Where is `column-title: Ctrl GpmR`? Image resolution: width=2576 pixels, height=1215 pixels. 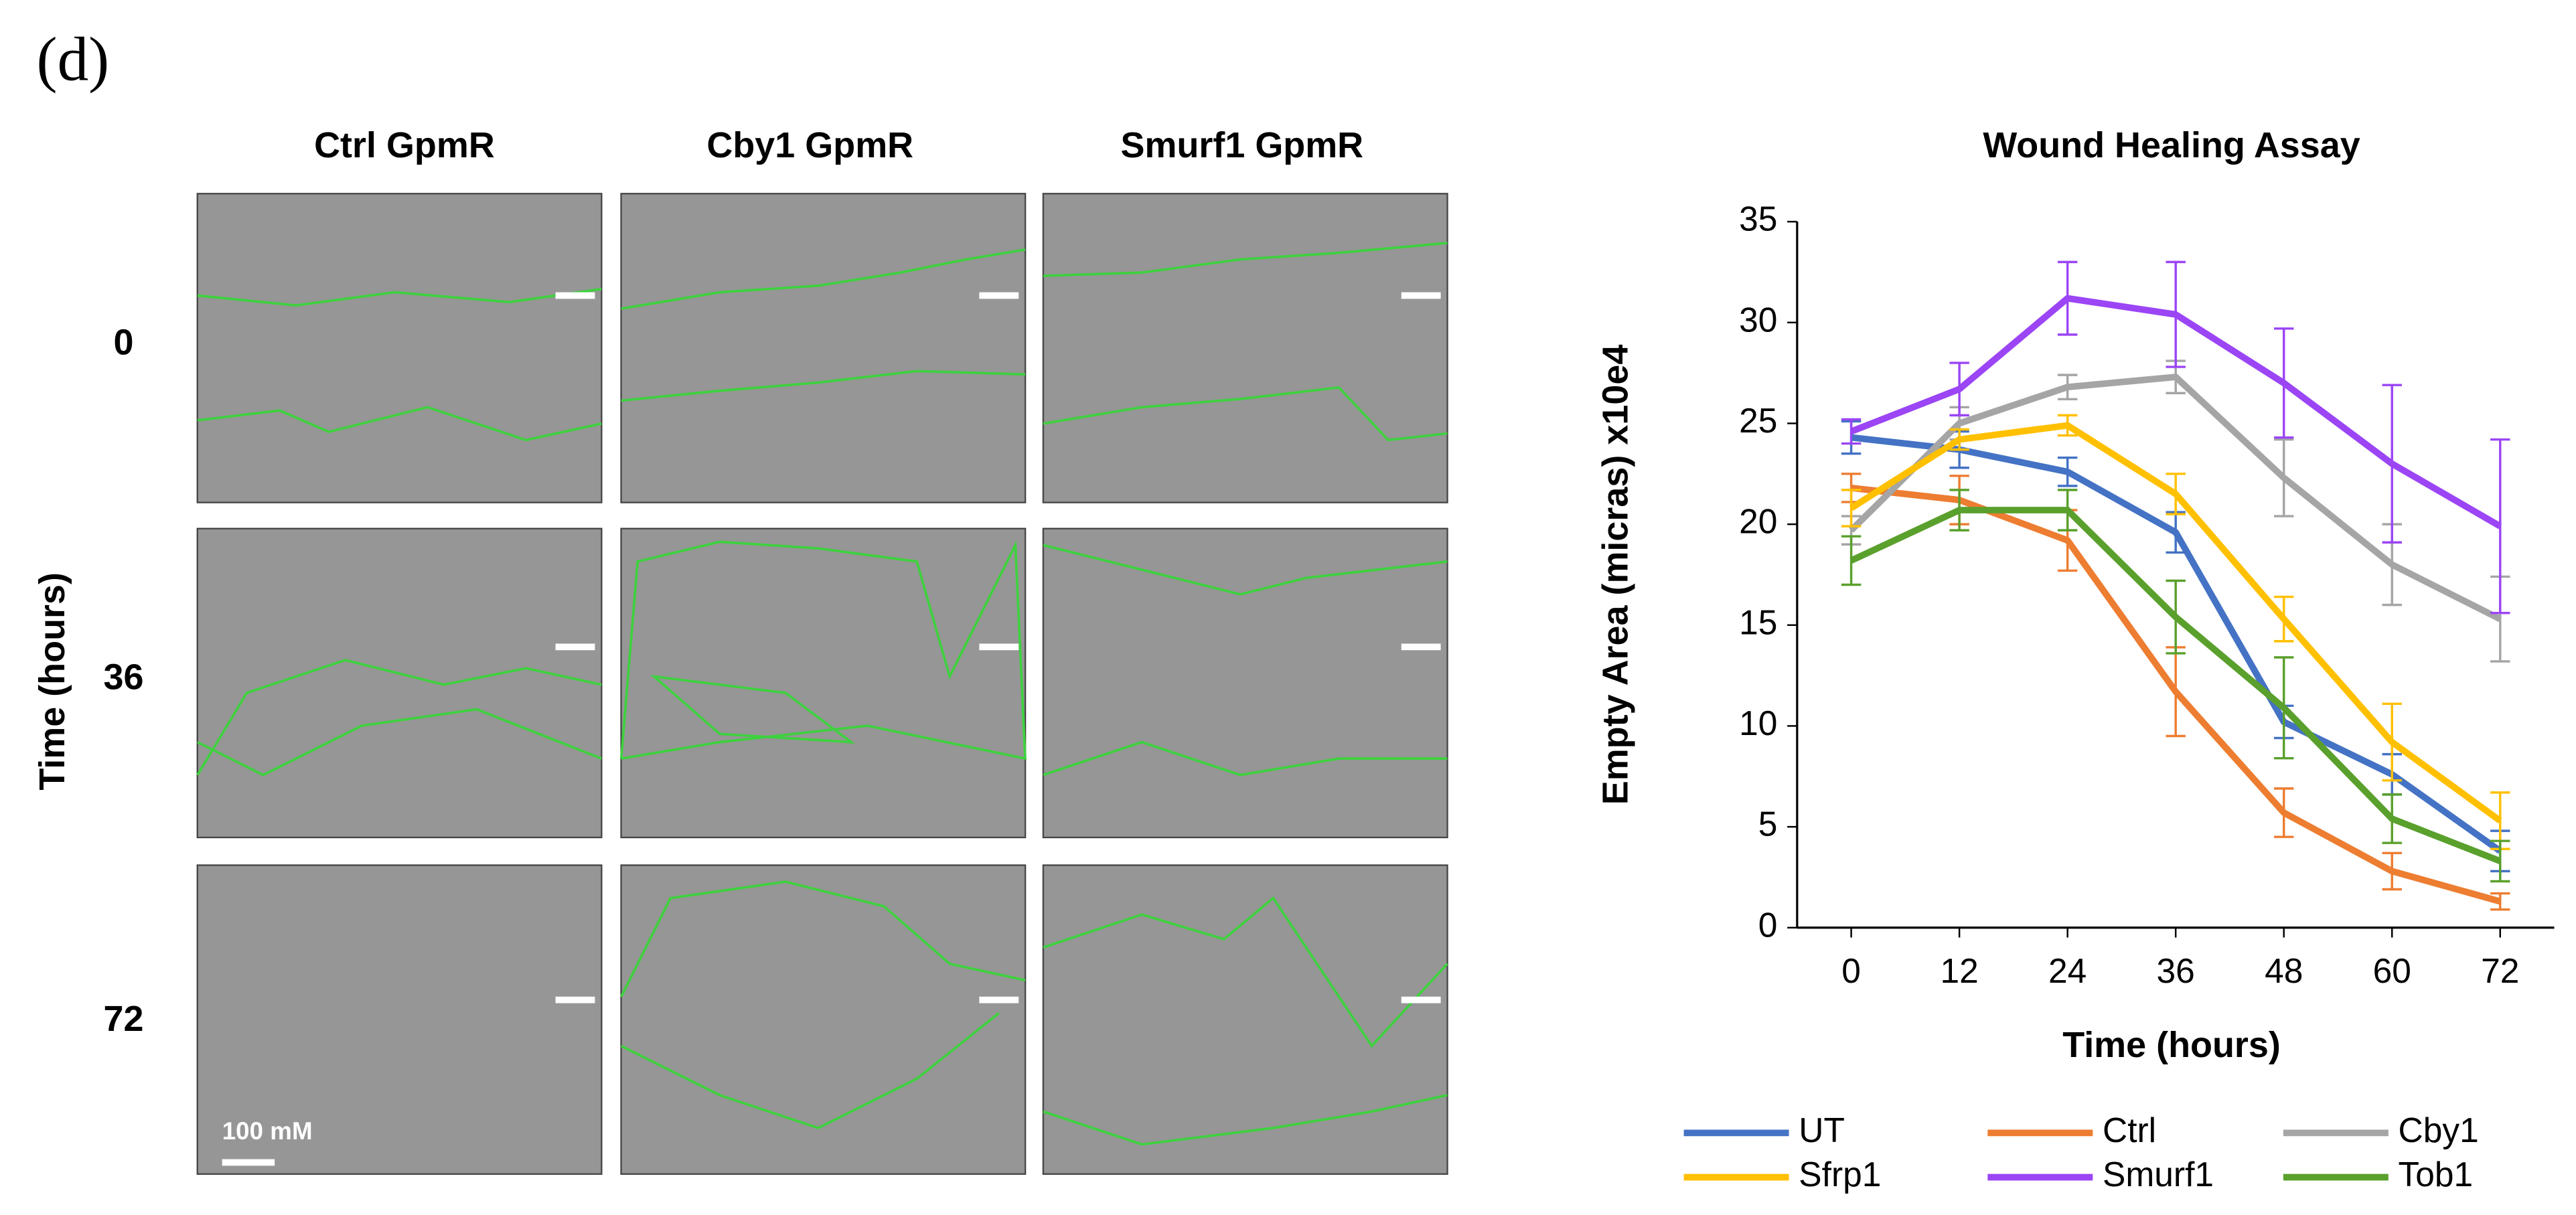 column-title: Ctrl GpmR is located at coordinates (404, 145).